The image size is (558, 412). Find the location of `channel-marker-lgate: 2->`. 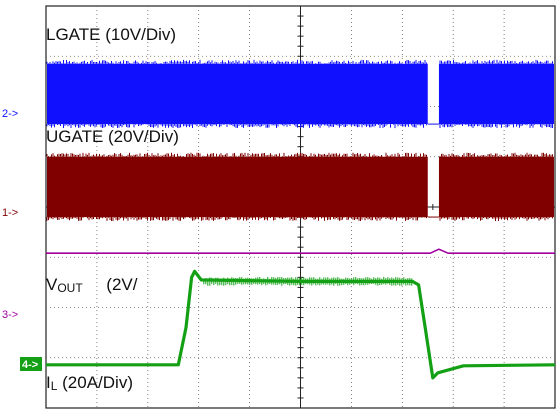

channel-marker-lgate: 2-> is located at coordinates (10, 114).